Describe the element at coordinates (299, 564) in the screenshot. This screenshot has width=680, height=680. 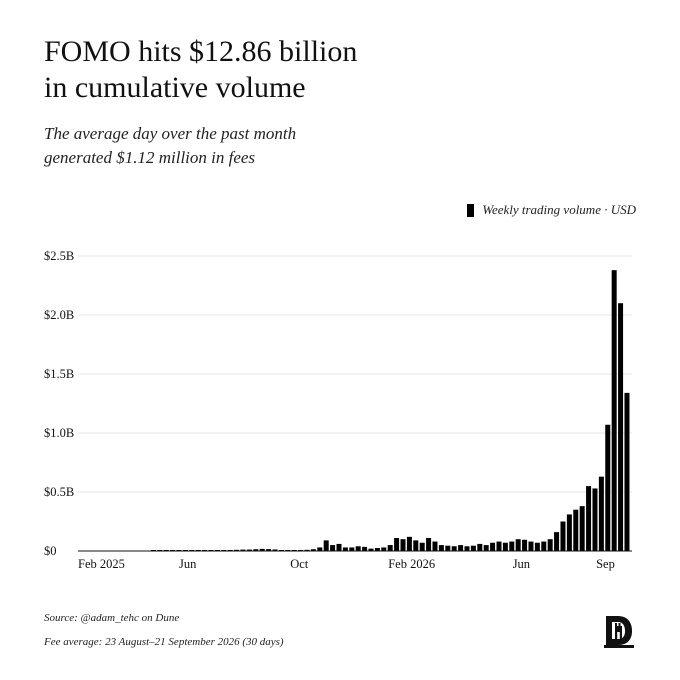
I see `x-tick-label: Oct` at that location.